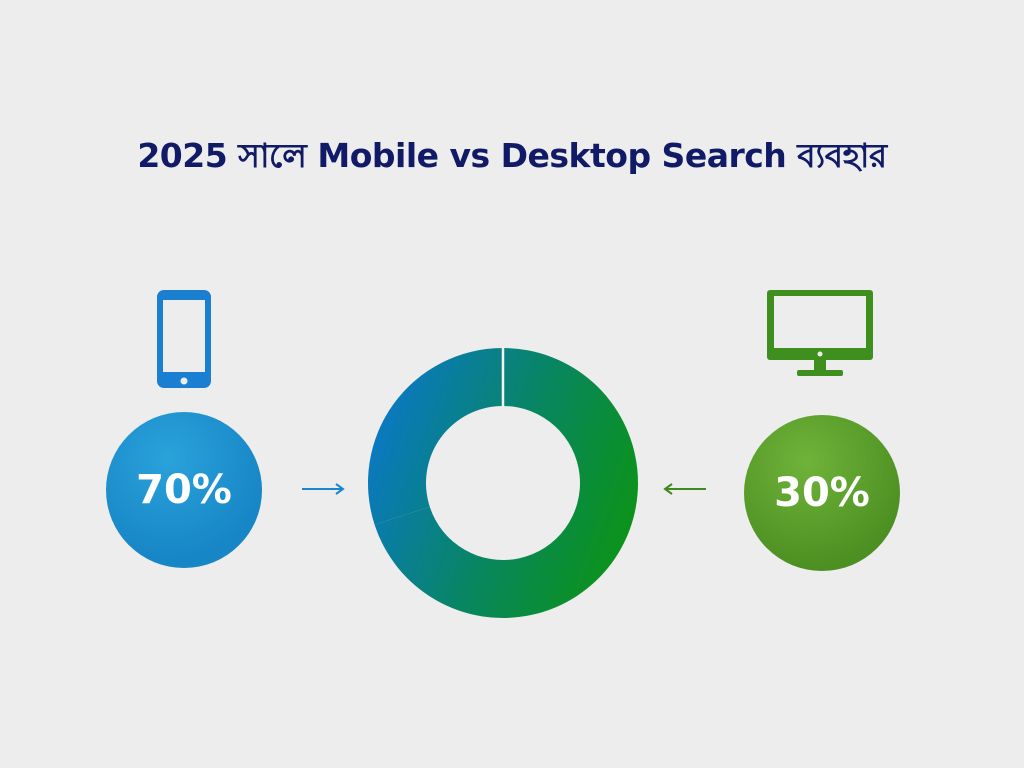 The height and width of the screenshot is (768, 1024). I want to click on smartphone-icon, so click(184, 339).